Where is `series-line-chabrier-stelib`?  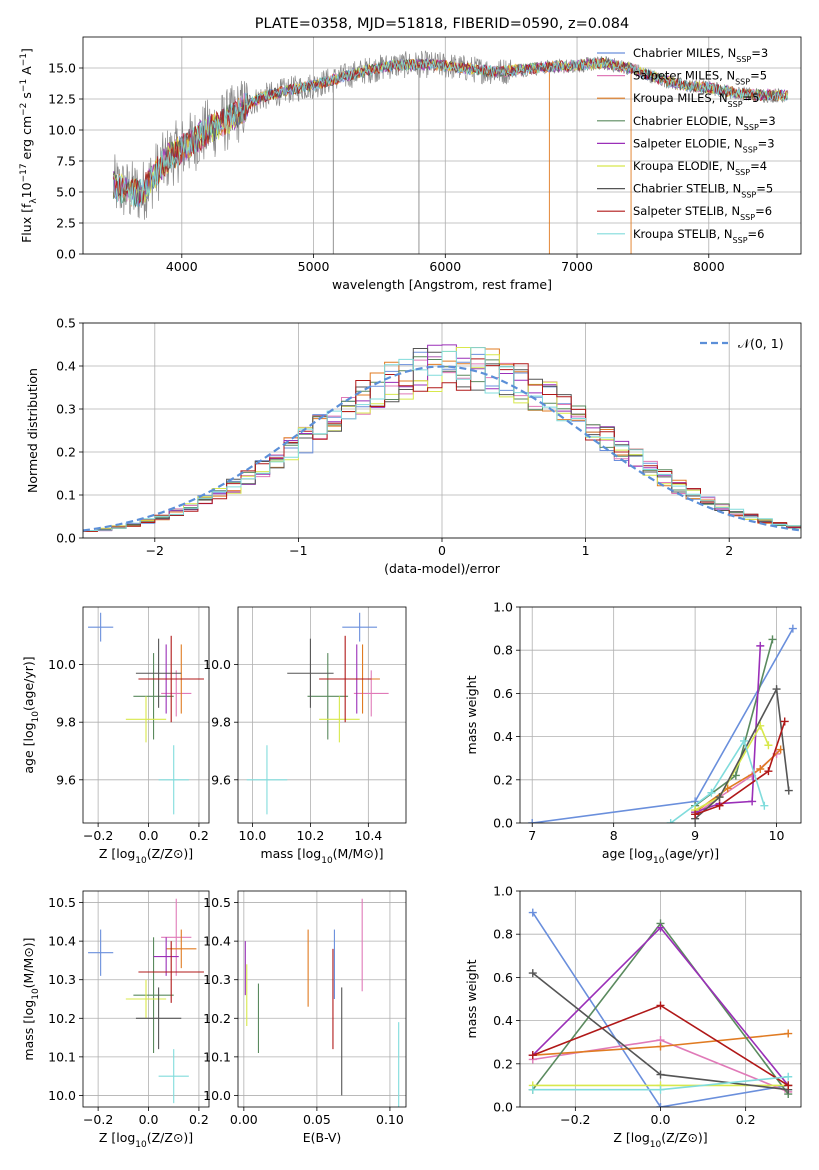
series-line-chabrier-stelib is located at coordinates (742, 753).